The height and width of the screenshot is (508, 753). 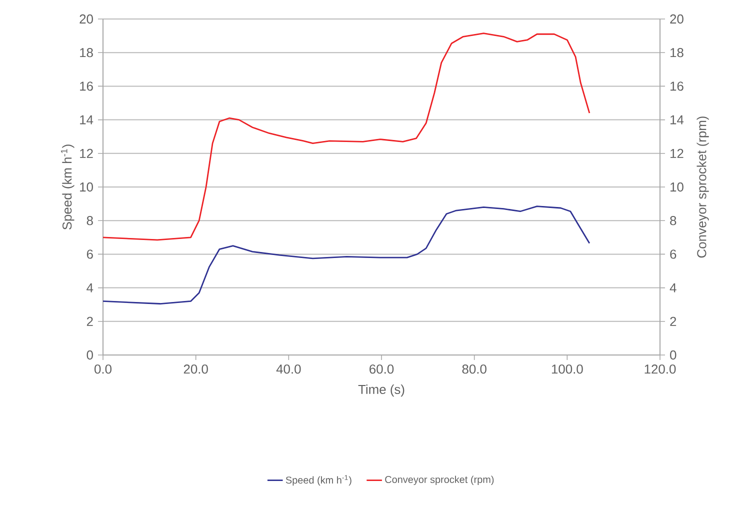 What do you see at coordinates (86, 86) in the screenshot?
I see `y-tick-label: 16` at bounding box center [86, 86].